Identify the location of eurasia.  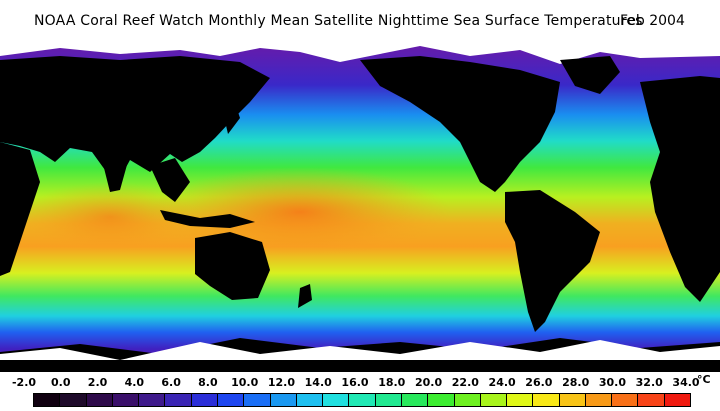
(135, 119).